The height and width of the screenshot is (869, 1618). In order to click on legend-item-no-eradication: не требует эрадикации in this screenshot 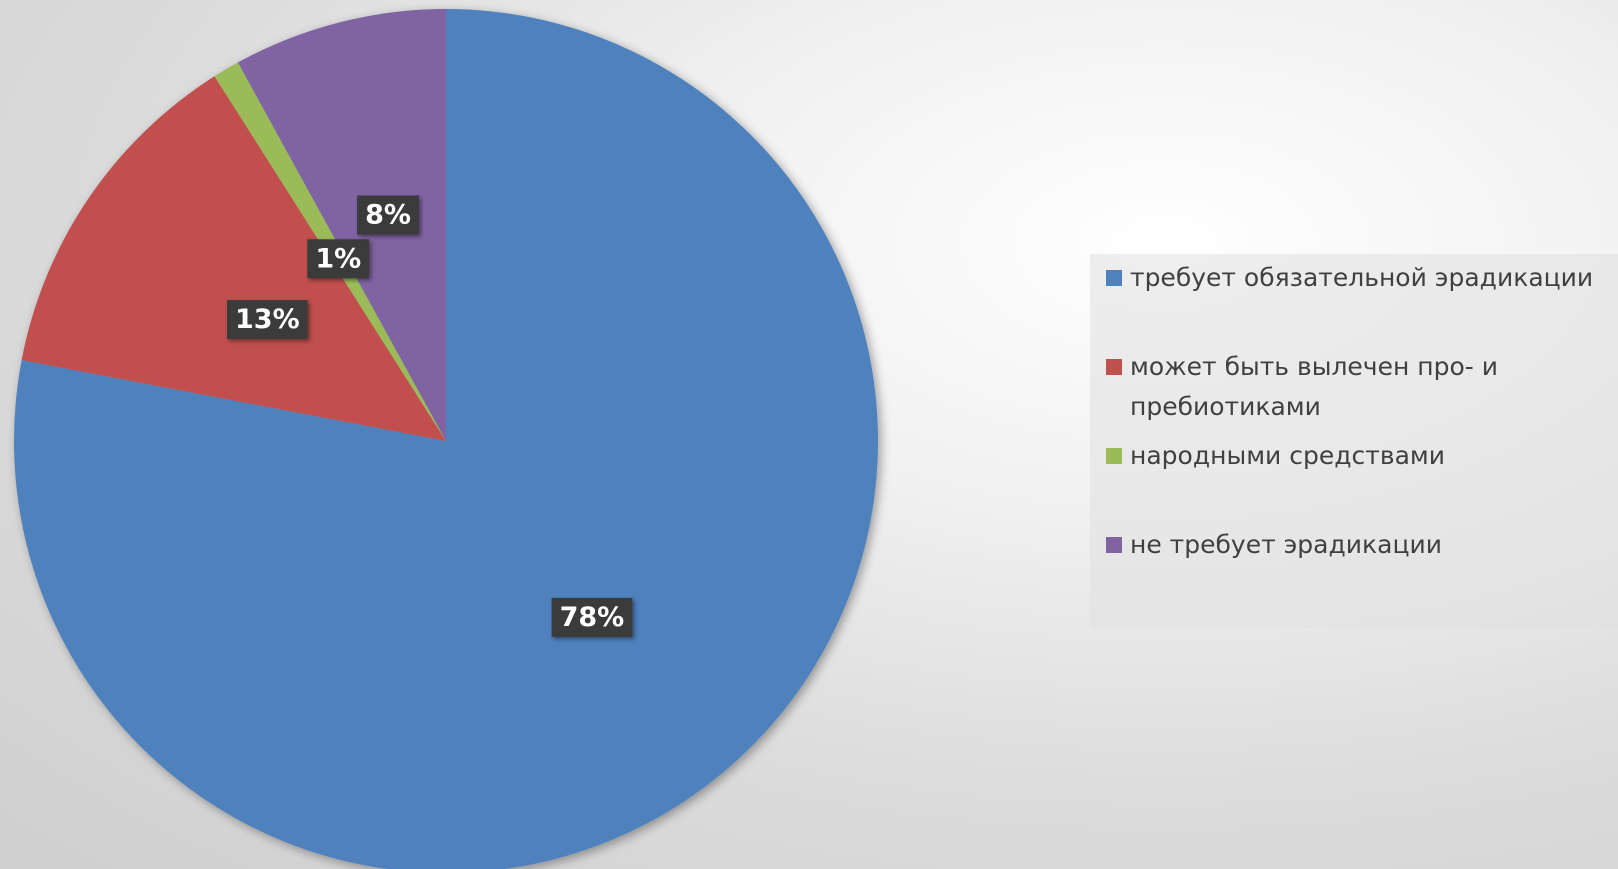, I will do `click(1356, 545)`.